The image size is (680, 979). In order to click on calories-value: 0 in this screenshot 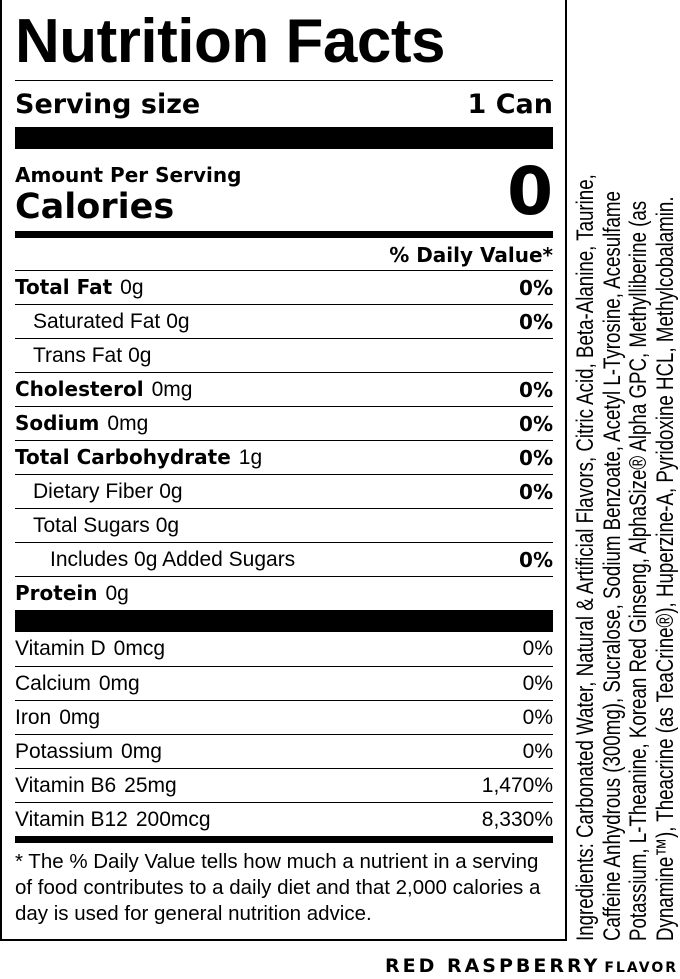, I will do `click(530, 191)`.